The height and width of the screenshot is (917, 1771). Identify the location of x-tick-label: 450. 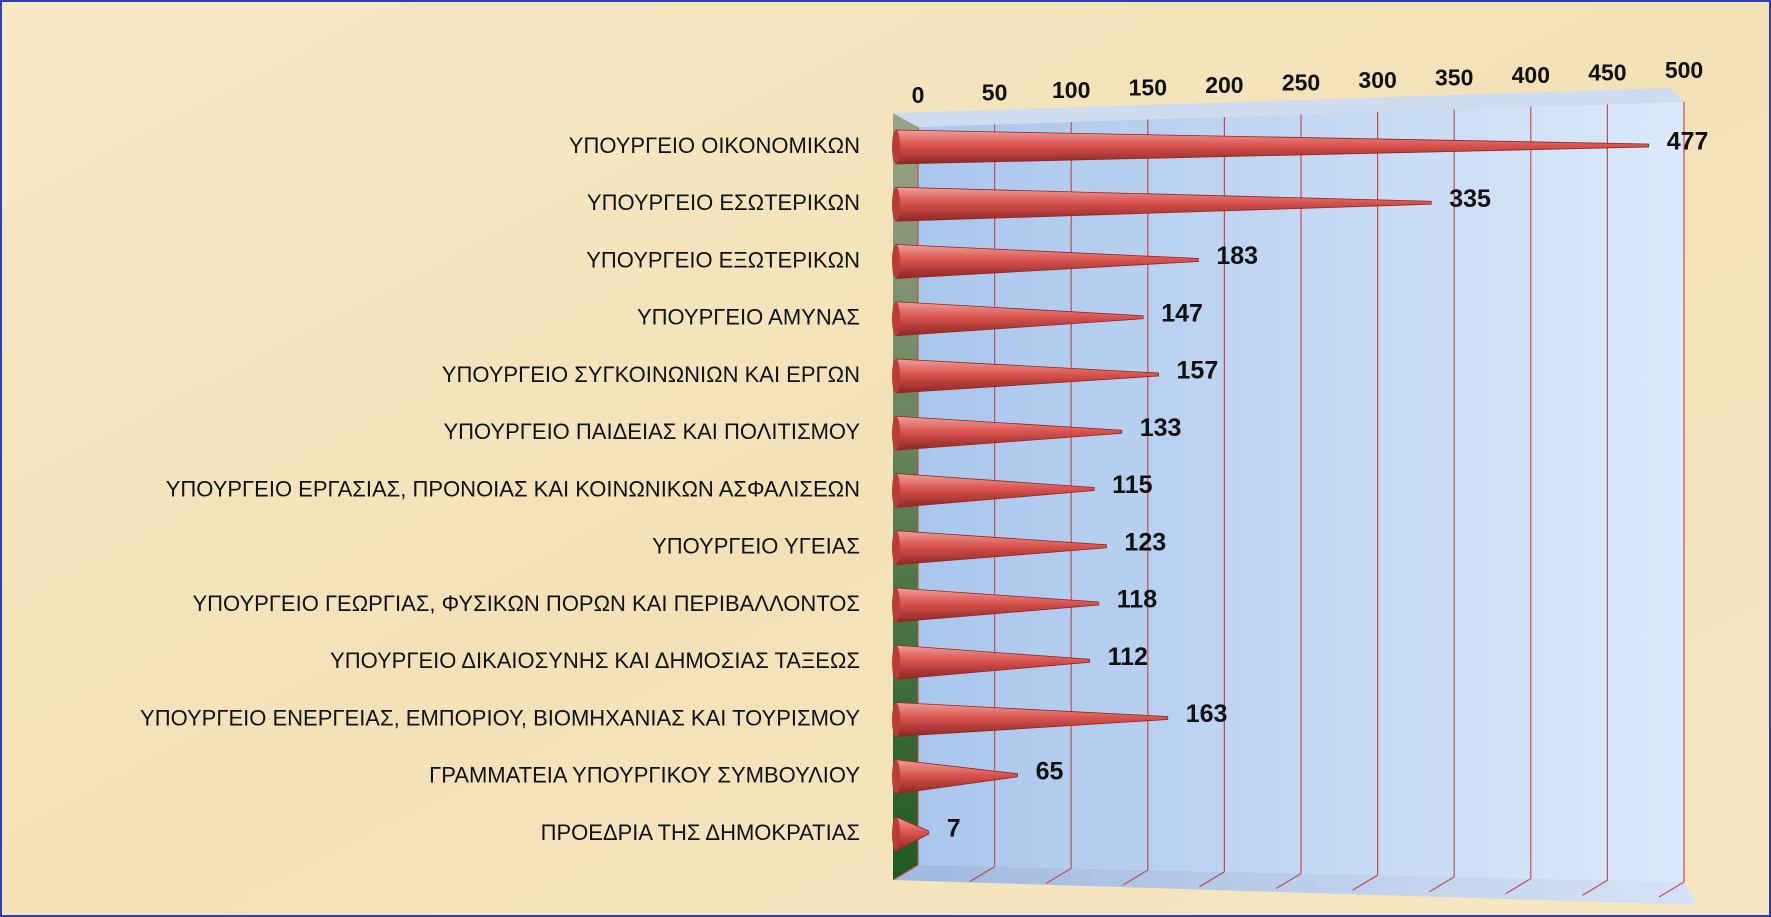
(1607, 73).